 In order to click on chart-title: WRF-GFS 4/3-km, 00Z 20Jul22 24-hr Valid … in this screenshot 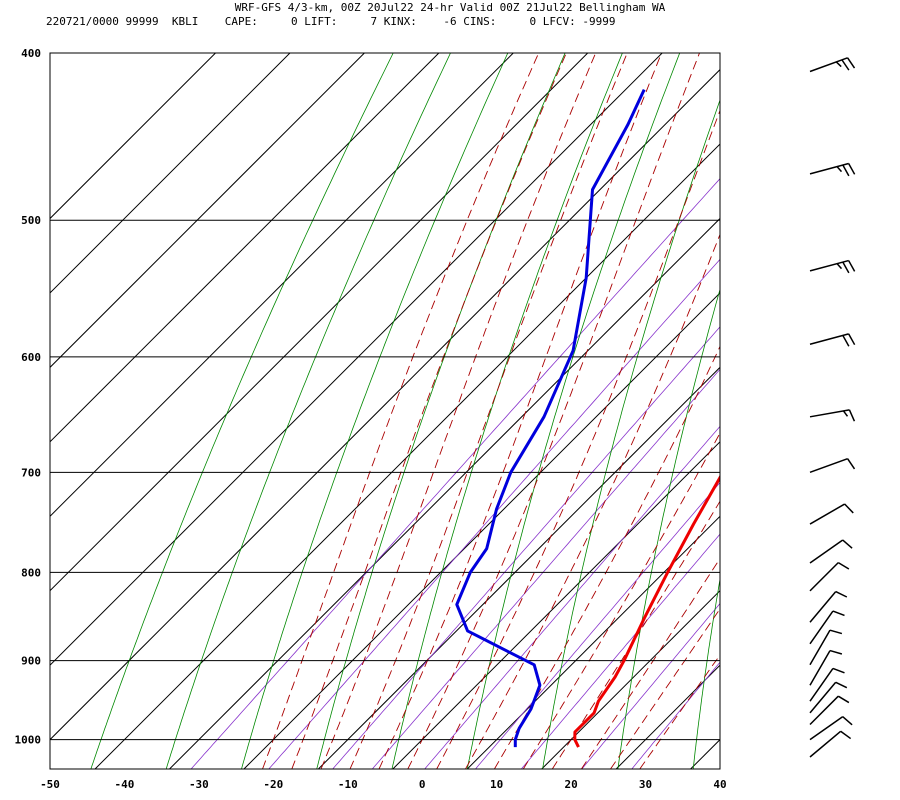, I will do `click(450, 7)`.